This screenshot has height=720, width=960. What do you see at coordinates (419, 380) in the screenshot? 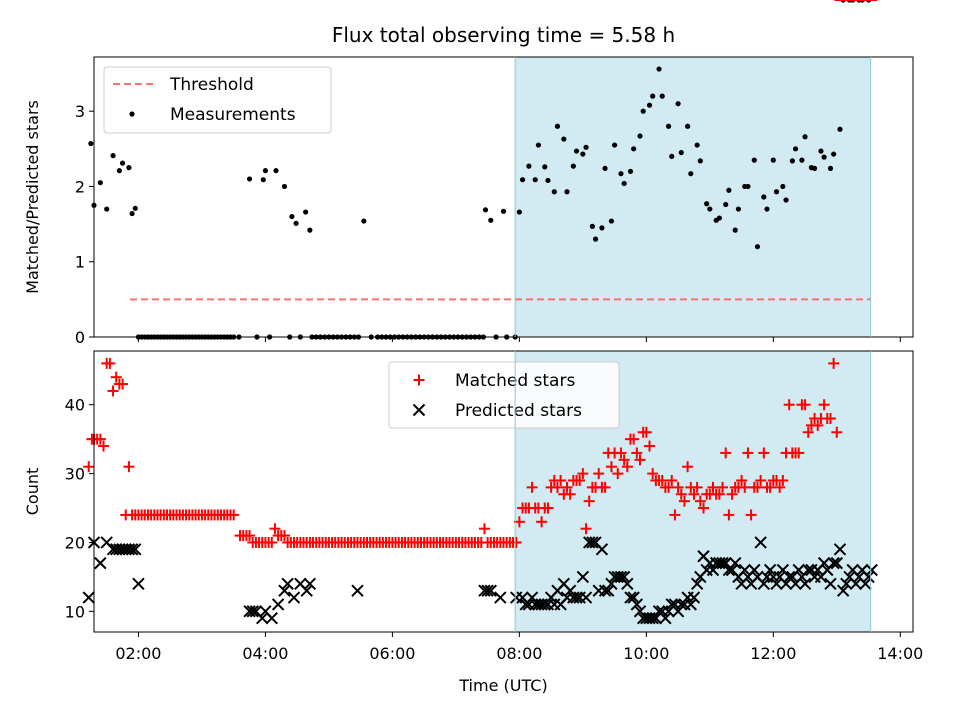
I see `legend-matched-swatch` at bounding box center [419, 380].